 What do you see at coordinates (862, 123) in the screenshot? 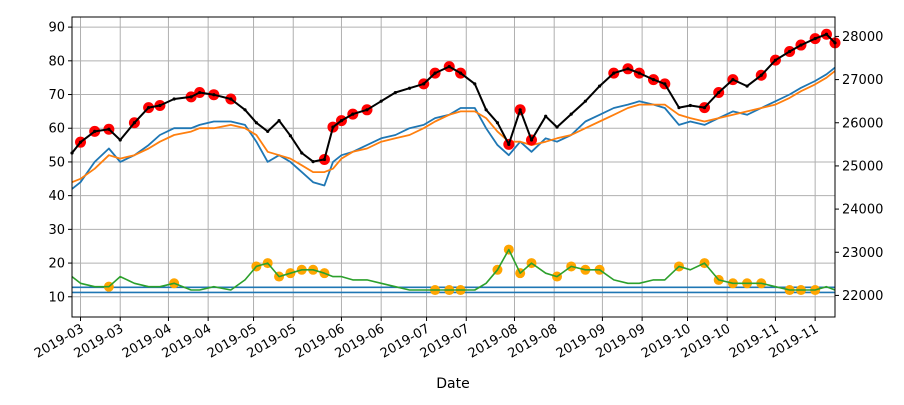
I see `y-right-tick-label: 26000` at bounding box center [862, 123].